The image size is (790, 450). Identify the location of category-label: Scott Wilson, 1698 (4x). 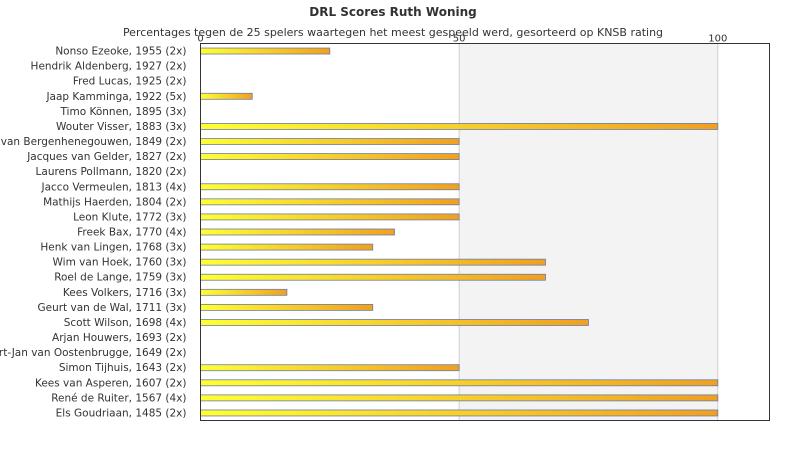
(125, 323).